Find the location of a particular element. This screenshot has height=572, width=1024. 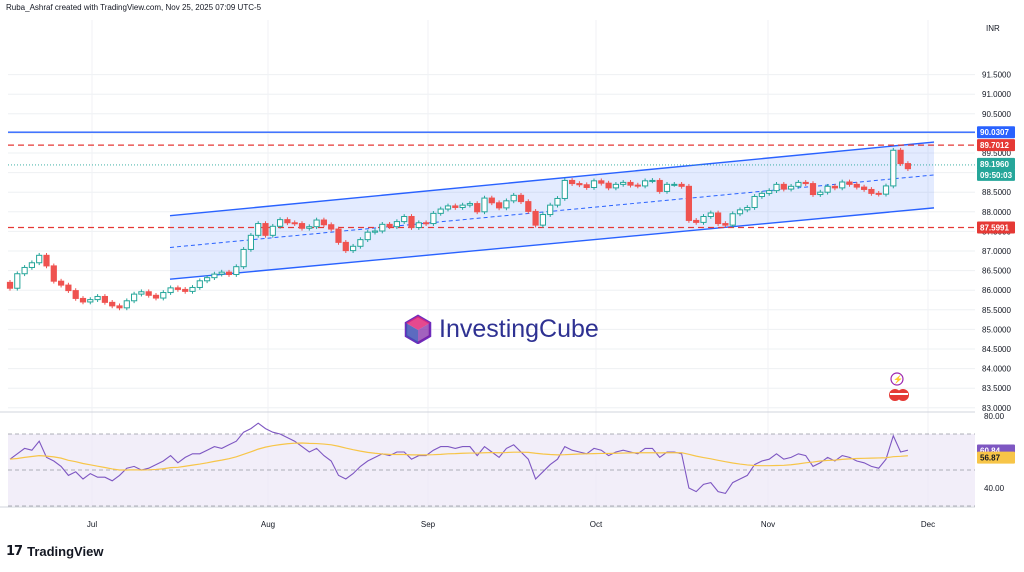

tradingview-logo: 17 TradingView is located at coordinates (54, 551).